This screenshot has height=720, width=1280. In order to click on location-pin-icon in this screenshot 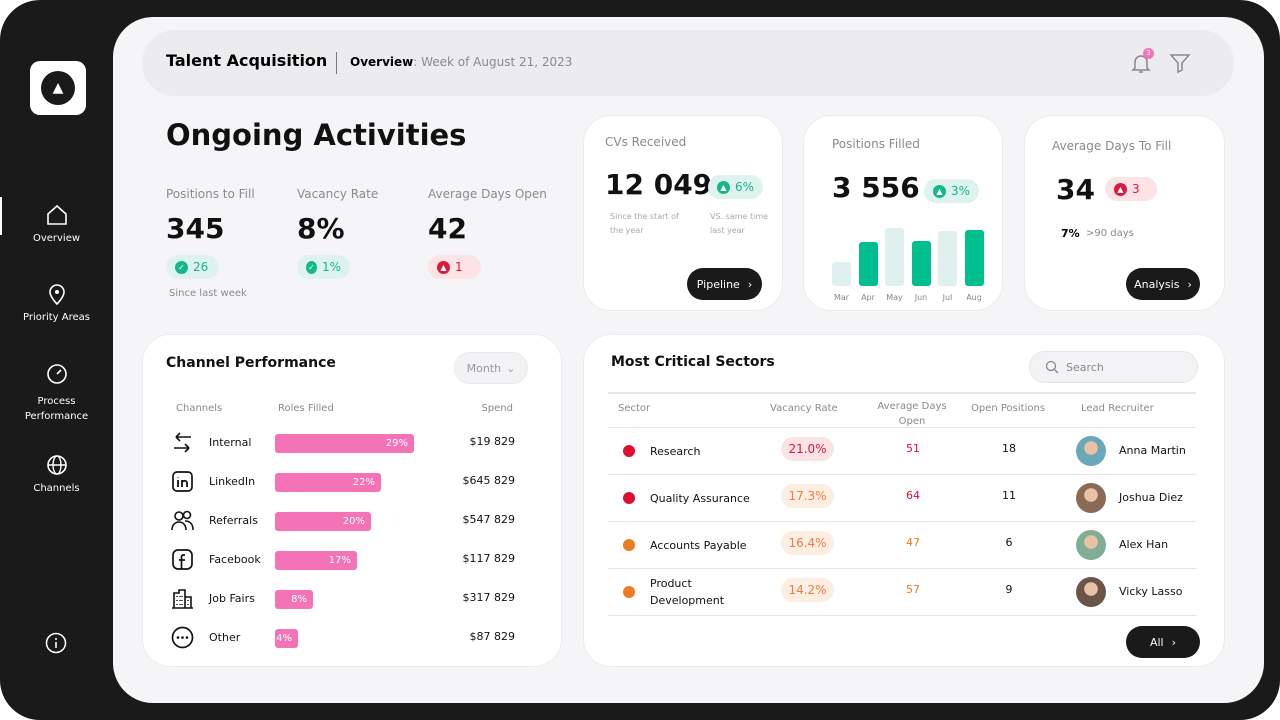, I will do `click(56, 295)`.